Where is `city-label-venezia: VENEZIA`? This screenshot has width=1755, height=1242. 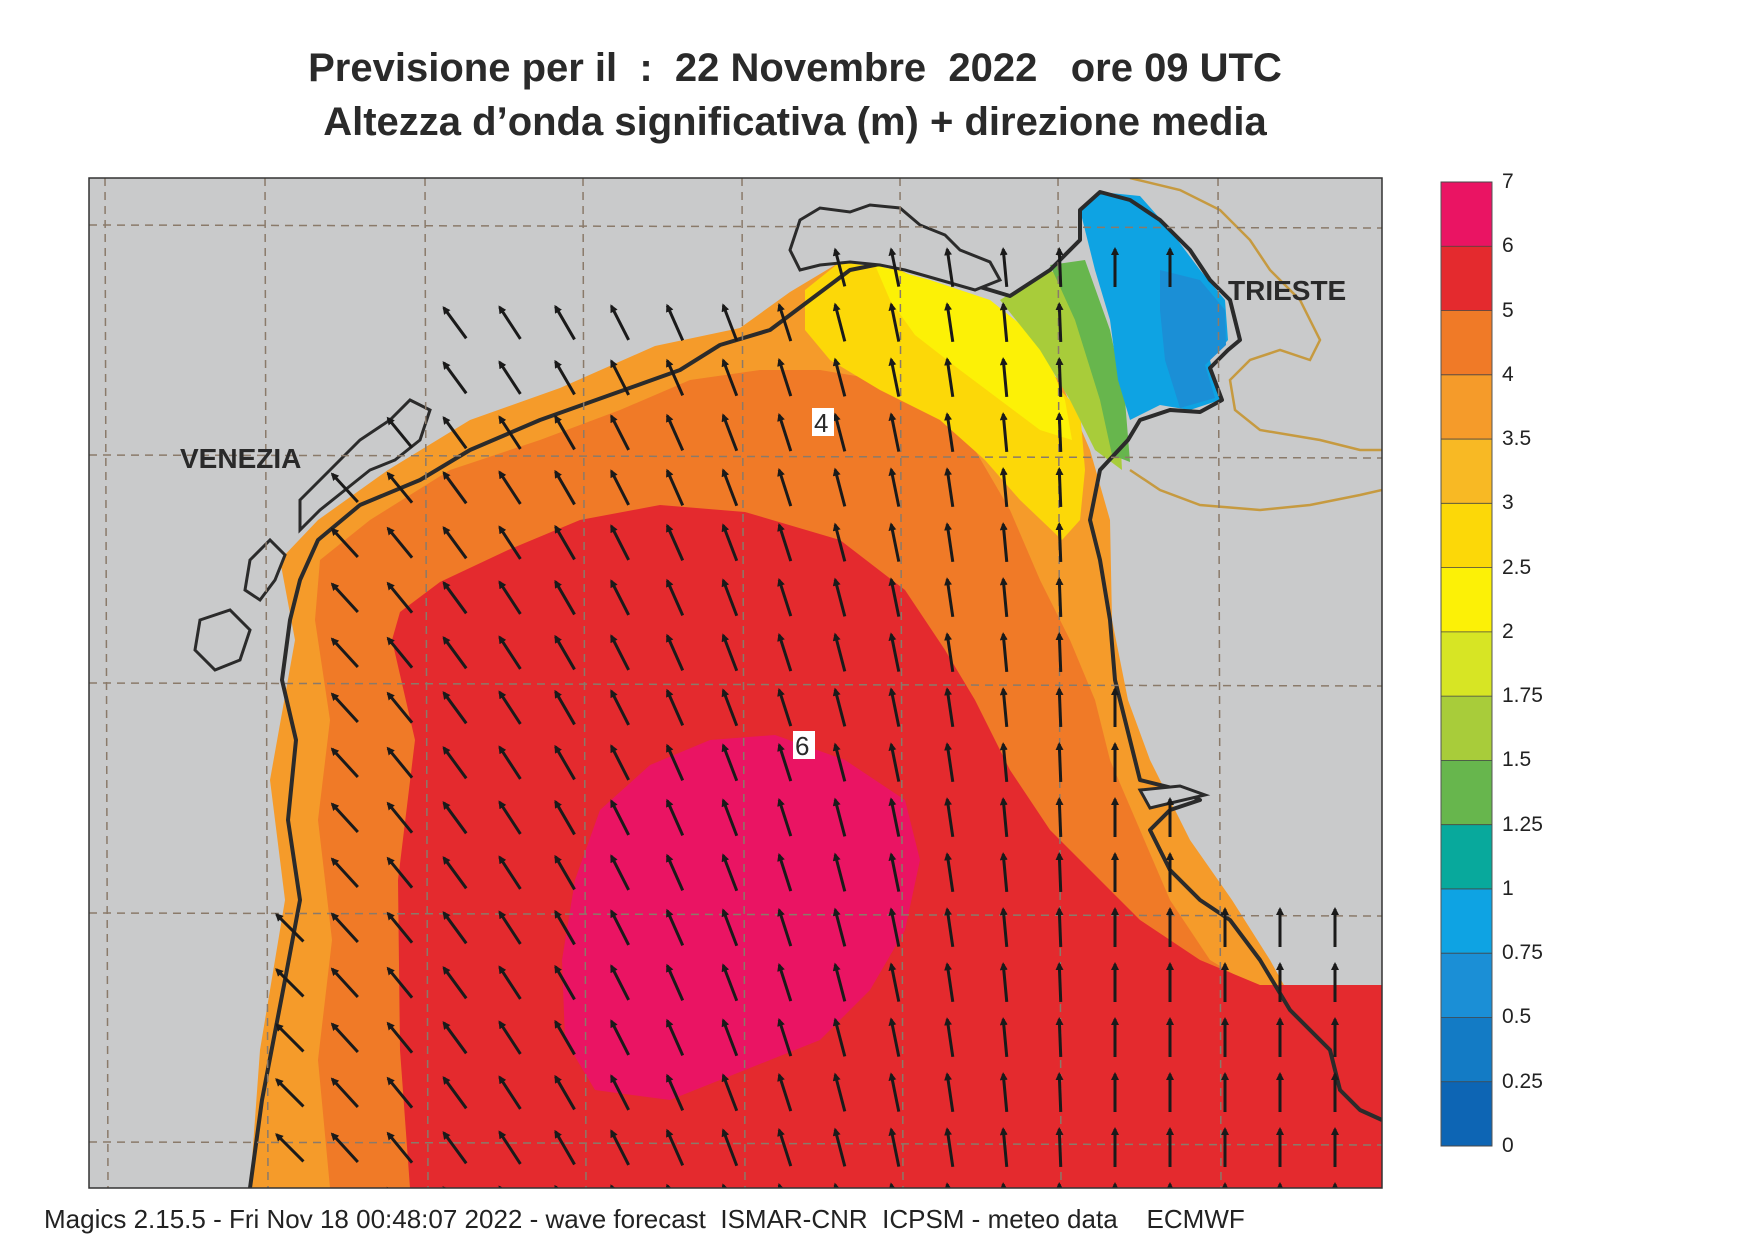 city-label-venezia: VENEZIA is located at coordinates (240, 458).